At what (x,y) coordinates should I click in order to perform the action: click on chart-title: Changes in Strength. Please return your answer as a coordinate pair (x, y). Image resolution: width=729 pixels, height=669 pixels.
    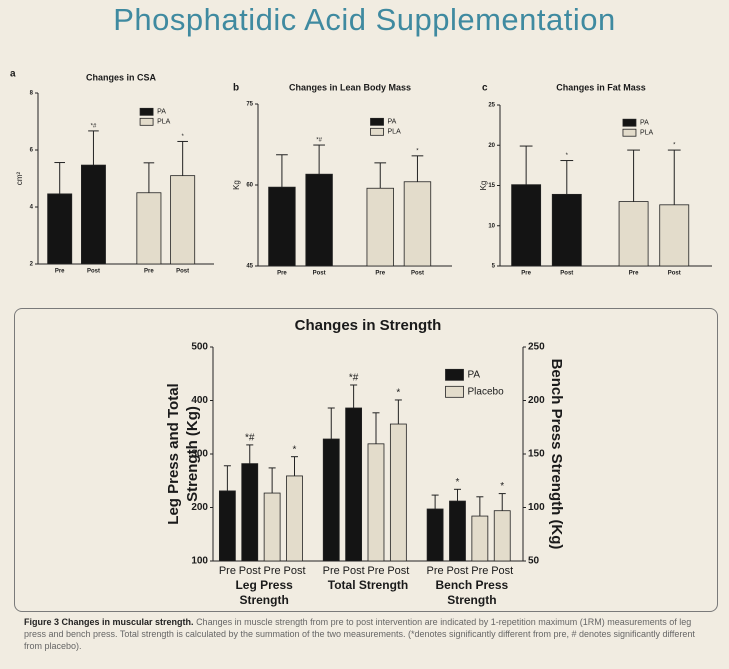
    Looking at the image, I should click on (368, 325).